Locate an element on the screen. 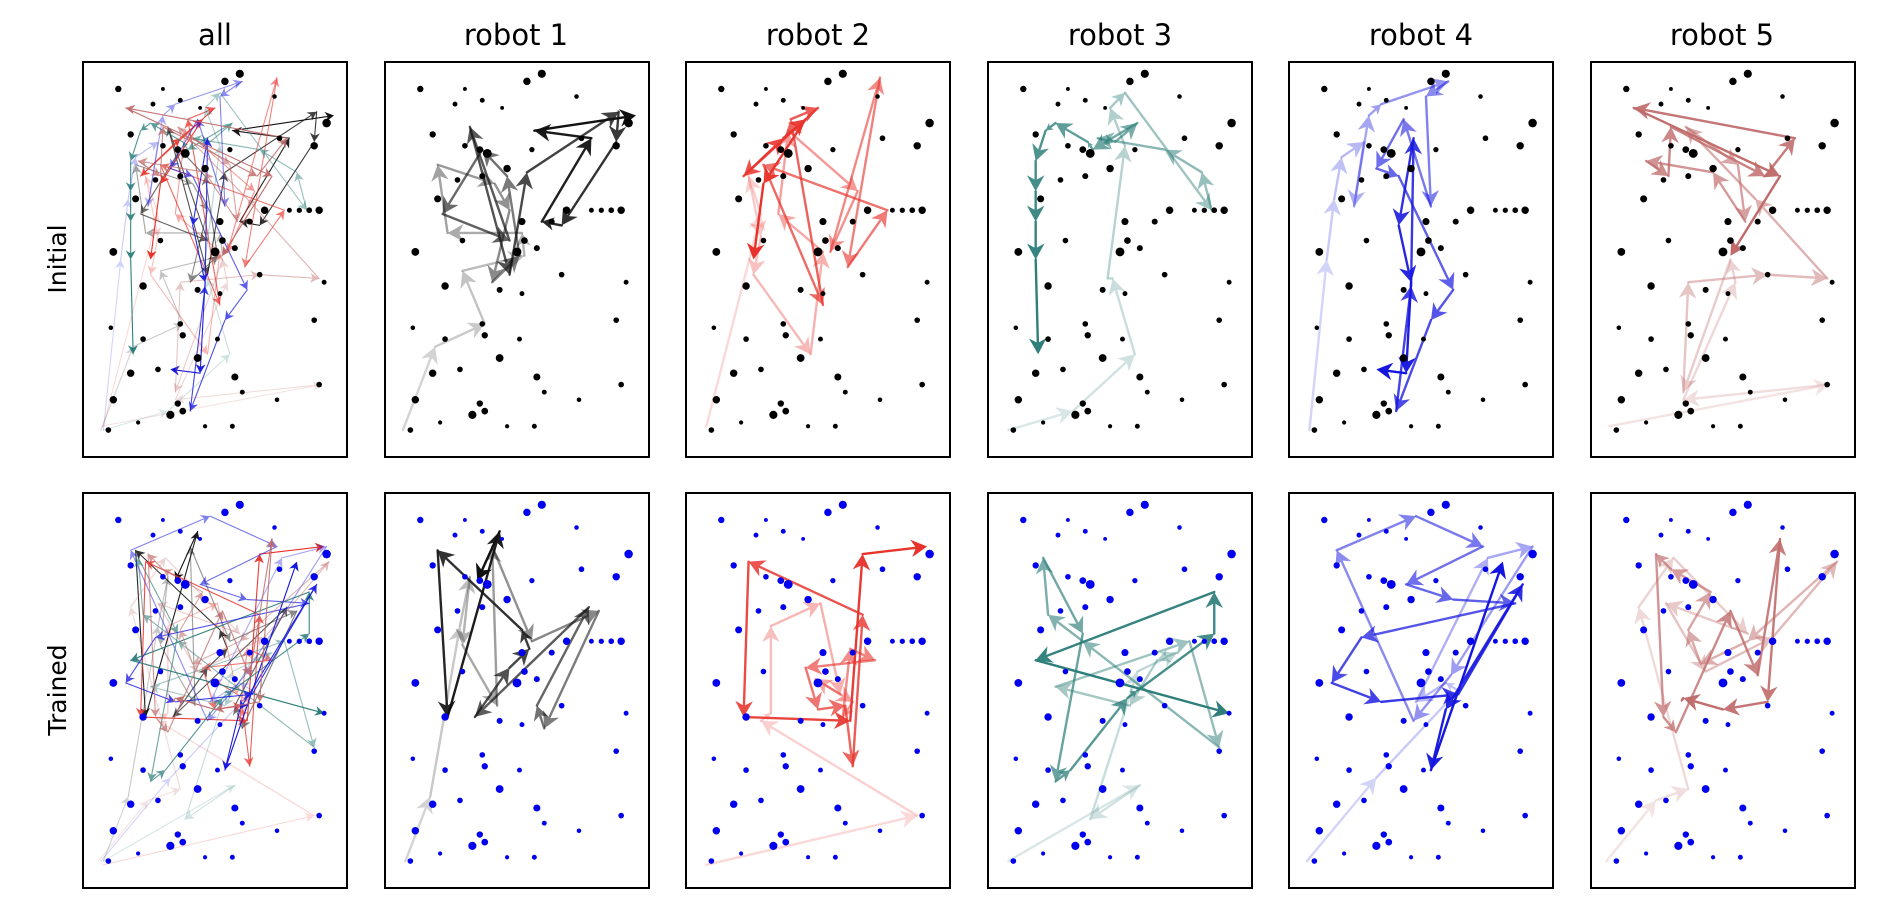 This screenshot has width=1888, height=912. route-segment-r5-3-shaft is located at coordinates (1653, 587).